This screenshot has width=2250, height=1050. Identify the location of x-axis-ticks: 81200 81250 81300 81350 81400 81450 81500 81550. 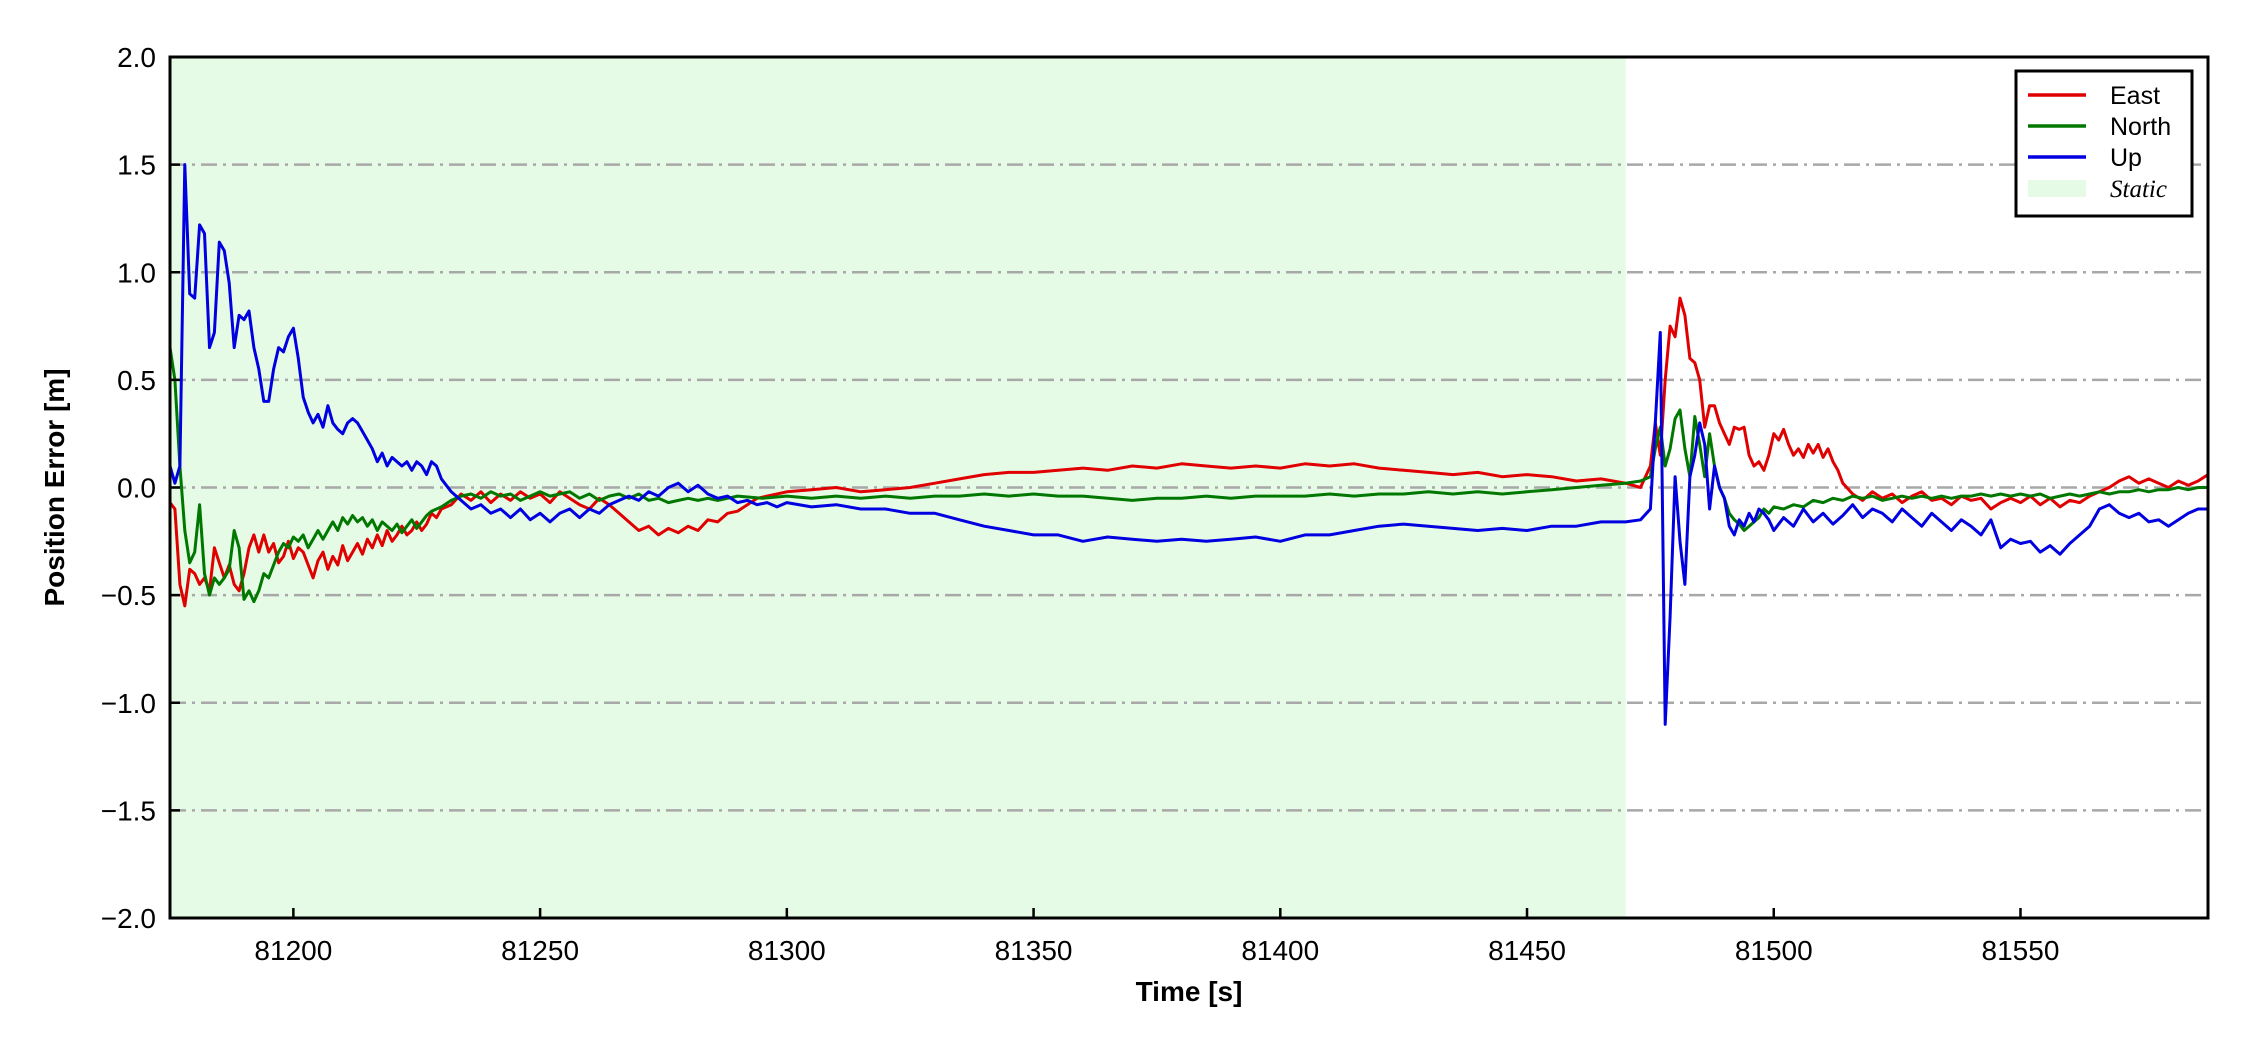
(1156, 937).